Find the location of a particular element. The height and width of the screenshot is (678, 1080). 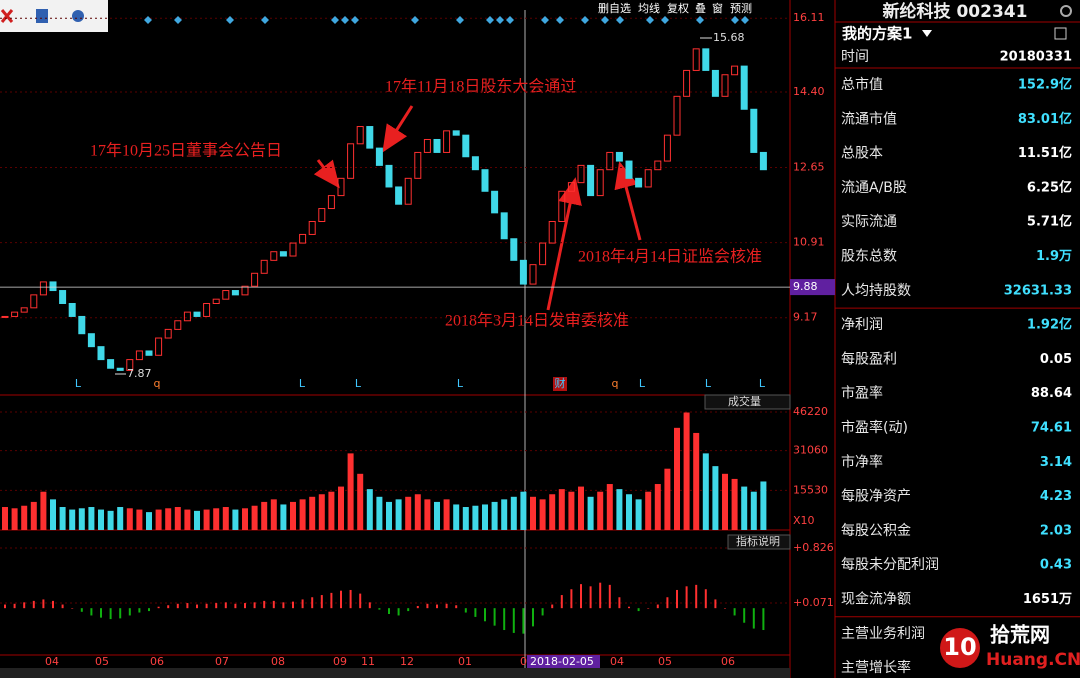

row-value: 4.23 is located at coordinates (1056, 496).